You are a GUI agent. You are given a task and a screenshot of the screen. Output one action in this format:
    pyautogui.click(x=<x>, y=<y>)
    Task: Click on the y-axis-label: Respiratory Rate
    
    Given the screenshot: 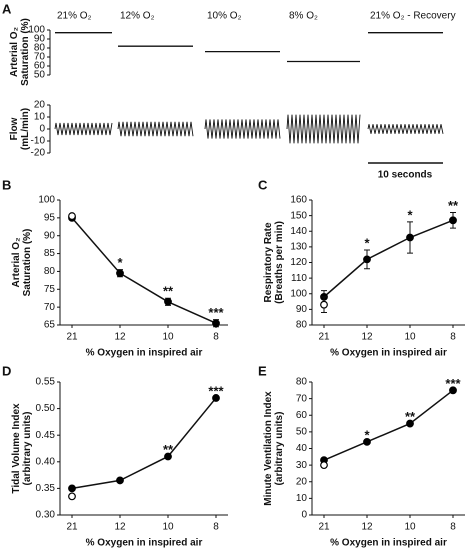 What is the action you would take?
    pyautogui.click(x=268, y=262)
    